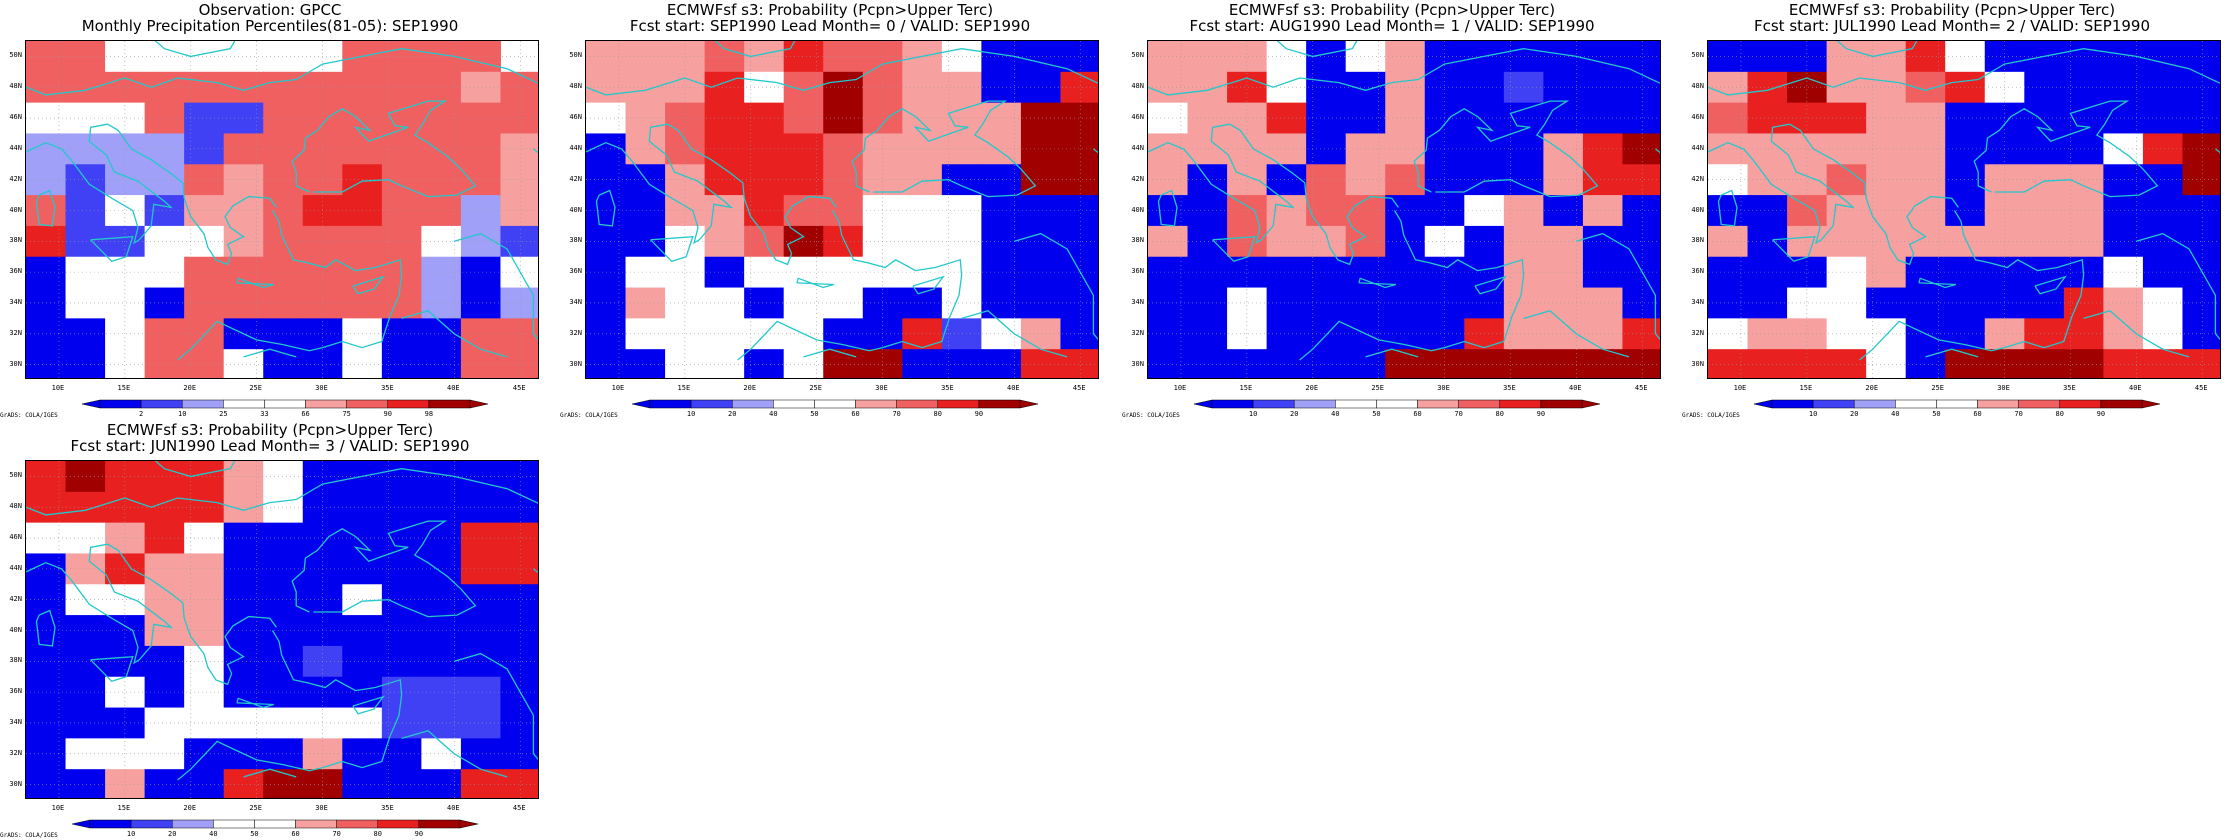 The height and width of the screenshot is (840, 2240). What do you see at coordinates (15, 629) in the screenshot?
I see `lat-tick-label: 40N` at bounding box center [15, 629].